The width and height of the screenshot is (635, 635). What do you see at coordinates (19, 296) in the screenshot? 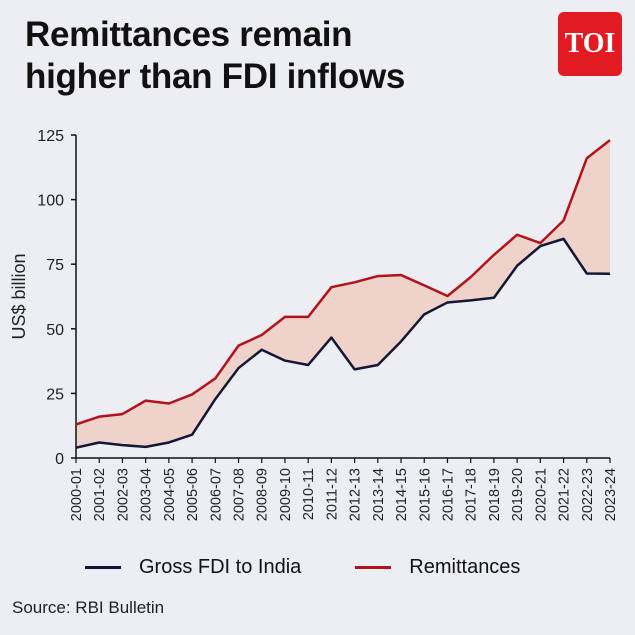
I see `y-axis-label: US$ billion` at bounding box center [19, 296].